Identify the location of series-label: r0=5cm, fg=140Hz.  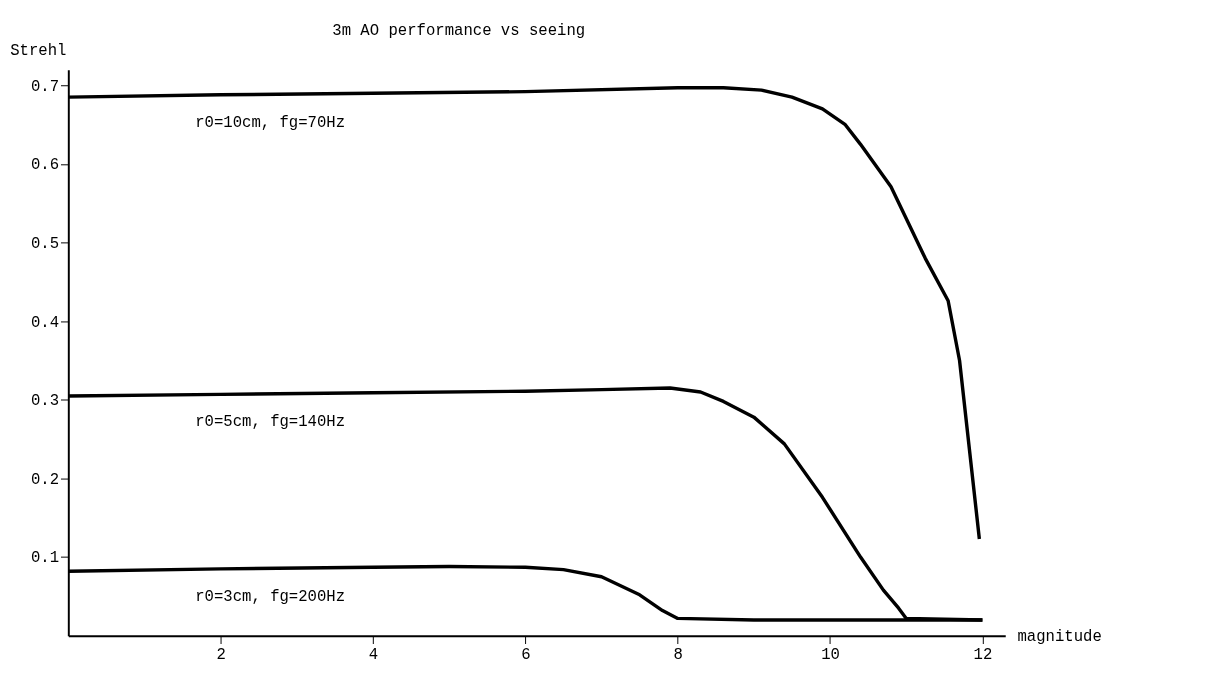
(270, 422).